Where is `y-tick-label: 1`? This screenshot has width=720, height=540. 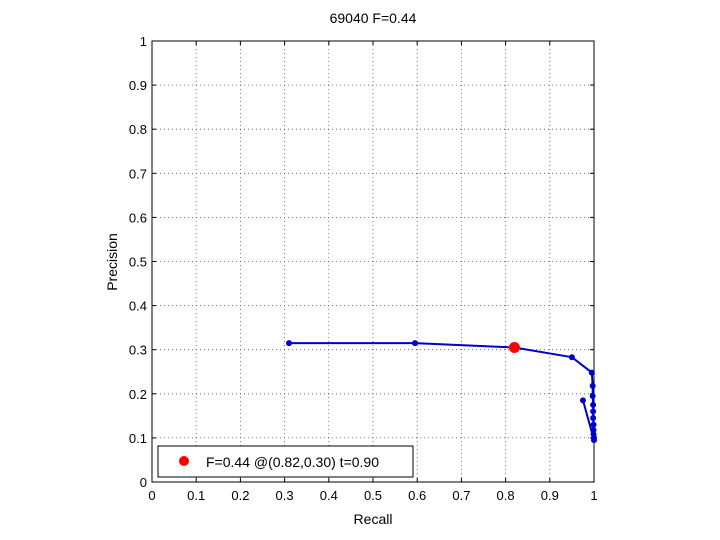
y-tick-label: 1 is located at coordinates (143, 41).